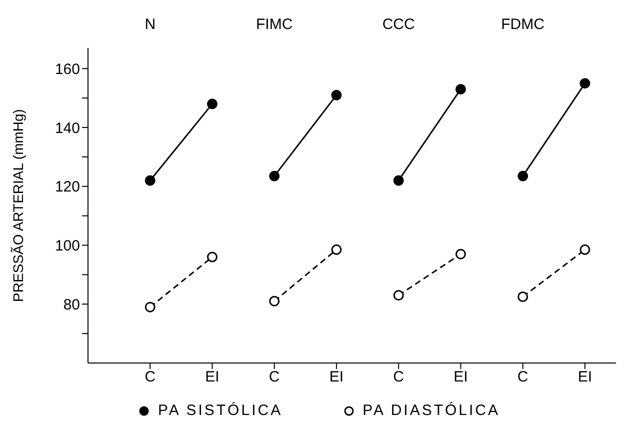  What do you see at coordinates (71, 305) in the screenshot?
I see `y-tick-label: 80` at bounding box center [71, 305].